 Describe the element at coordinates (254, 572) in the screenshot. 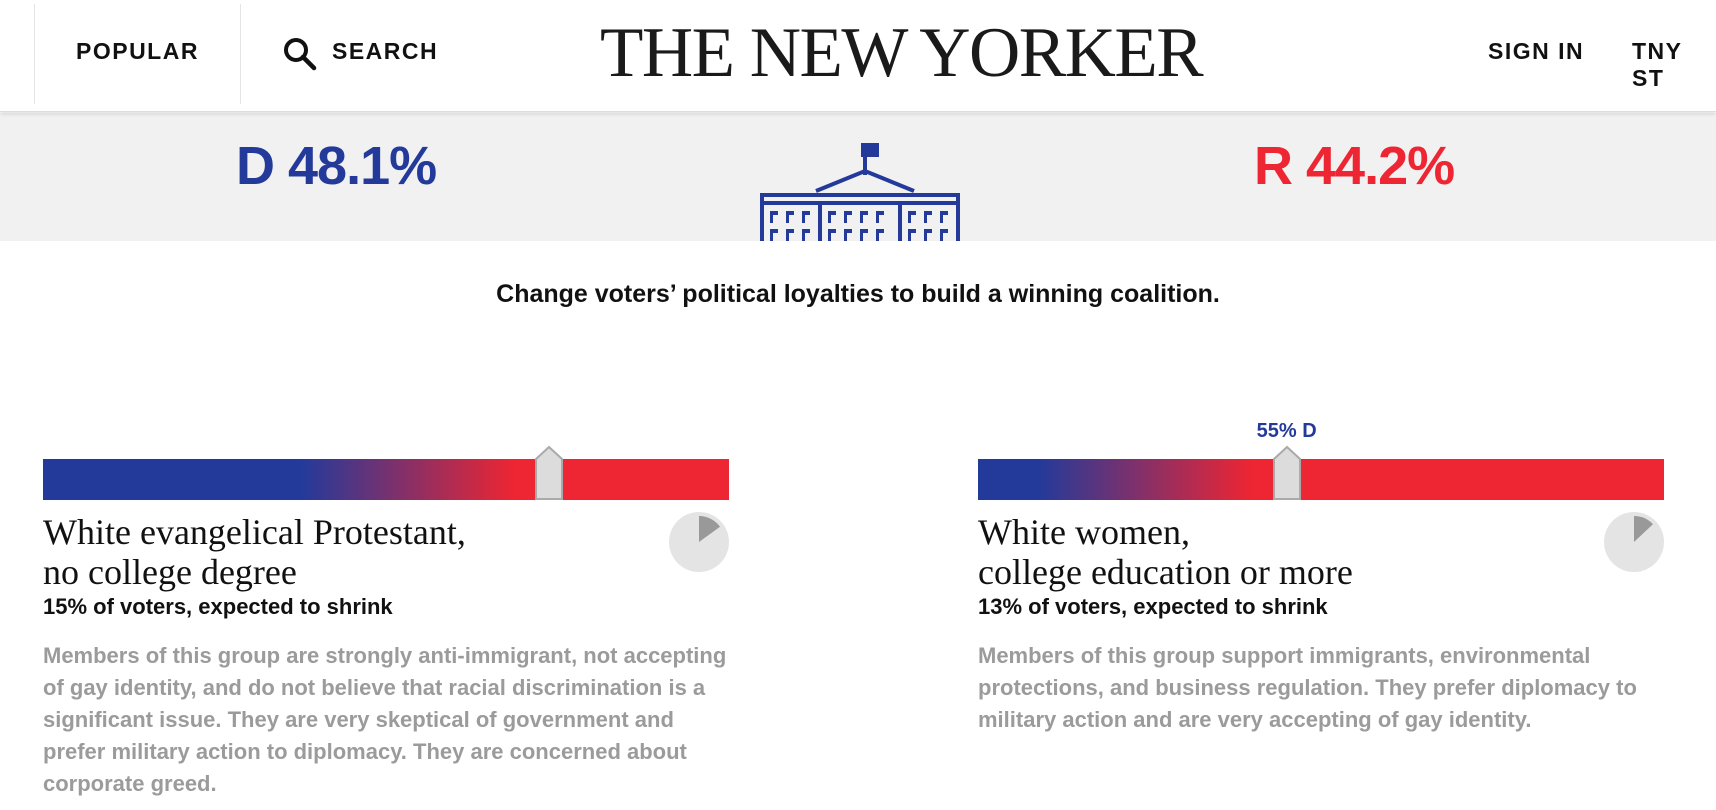

I see `group-title-line: no college degree` at that location.